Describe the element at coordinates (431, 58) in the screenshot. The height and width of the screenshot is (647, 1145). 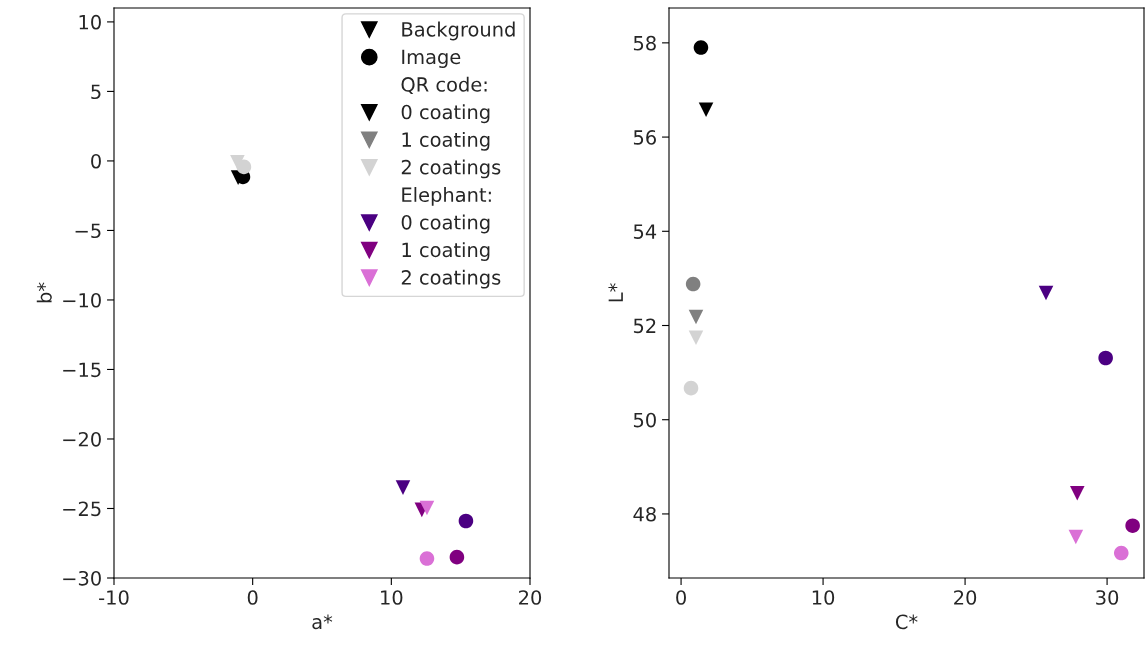
I see `annotation: Image` at that location.